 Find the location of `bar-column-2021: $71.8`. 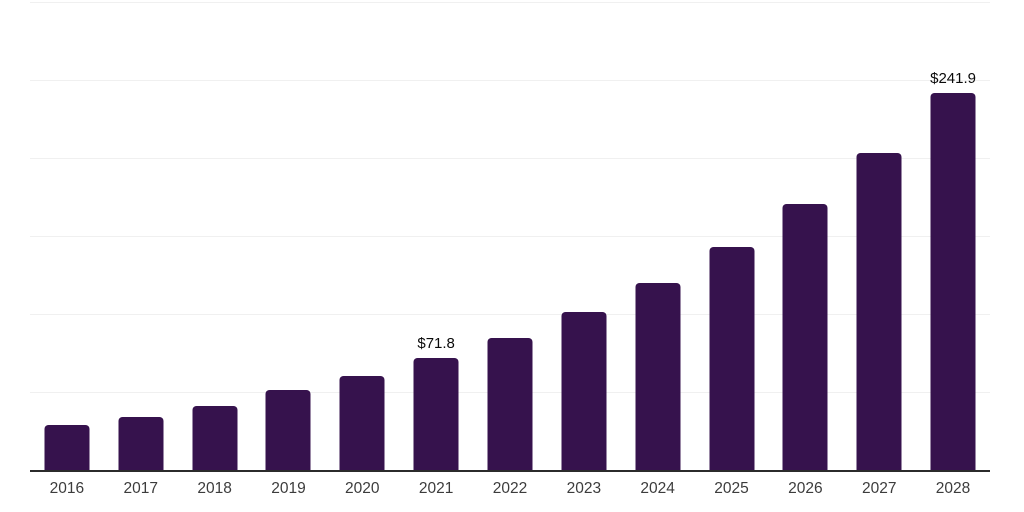

bar-column-2021: $71.8 is located at coordinates (436, 236).